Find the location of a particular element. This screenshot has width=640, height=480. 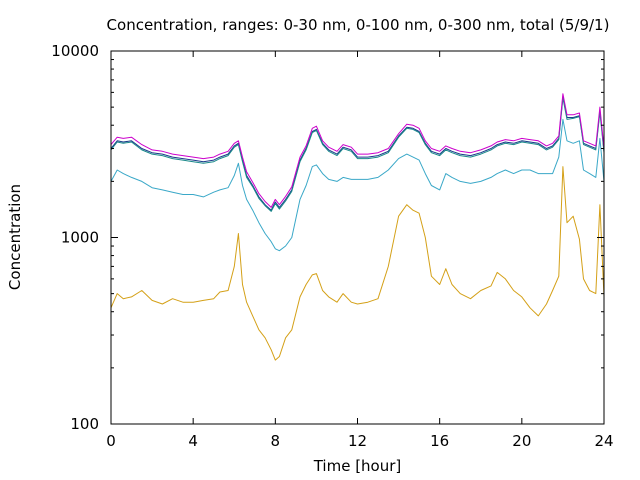

x-tick-label: 8 is located at coordinates (276, 441).